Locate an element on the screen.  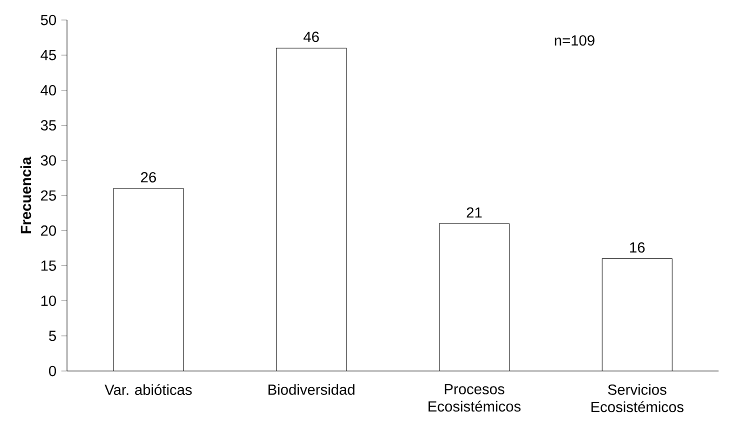
x-tick-label: Procesos Ecosistémicos is located at coordinates (474, 398).